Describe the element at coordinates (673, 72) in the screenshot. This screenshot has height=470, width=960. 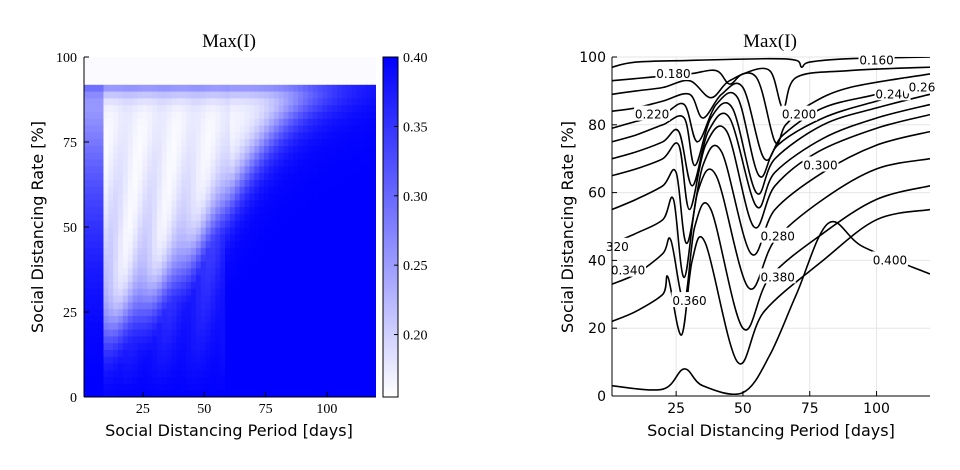
I see `contour-label-bg` at that location.